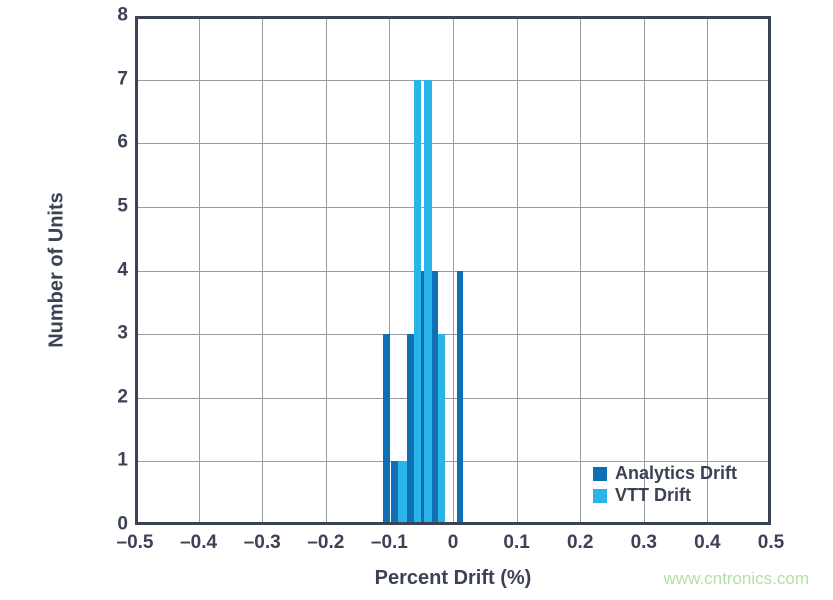 This screenshot has height=600, width=833. Describe the element at coordinates (122, 524) in the screenshot. I see `y-tick-label: 0` at that location.